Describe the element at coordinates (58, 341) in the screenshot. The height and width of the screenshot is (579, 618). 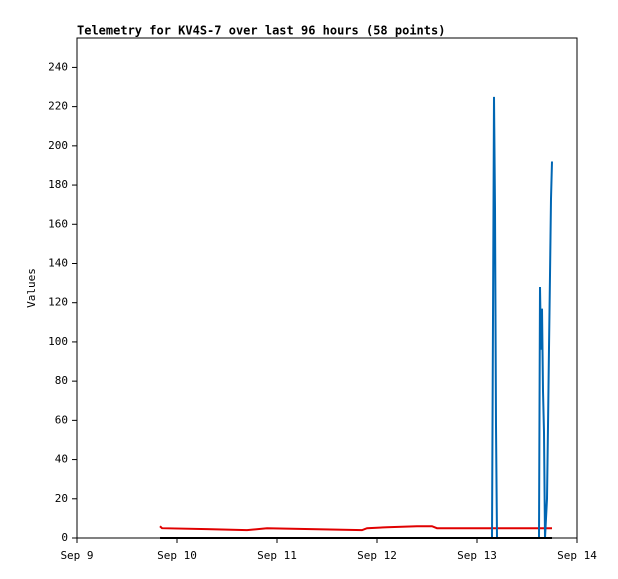
I see `y-tick-label: 100` at that location.